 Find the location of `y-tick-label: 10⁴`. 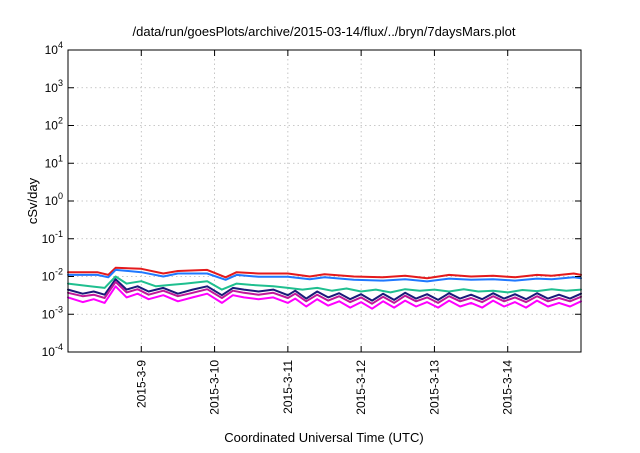

y-tick-label: 10⁴ is located at coordinates (54, 48).